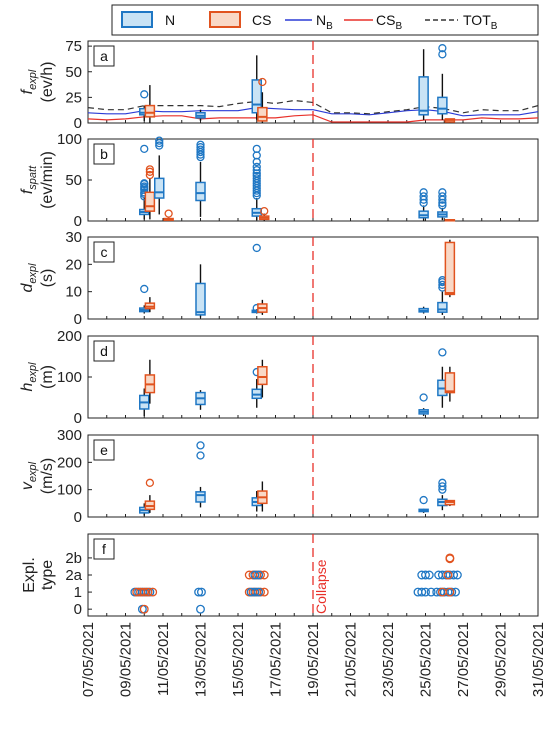 The height and width of the screenshot is (751, 550). What do you see at coordinates (170, 20) in the screenshot?
I see `legend-N-label: N` at bounding box center [170, 20].